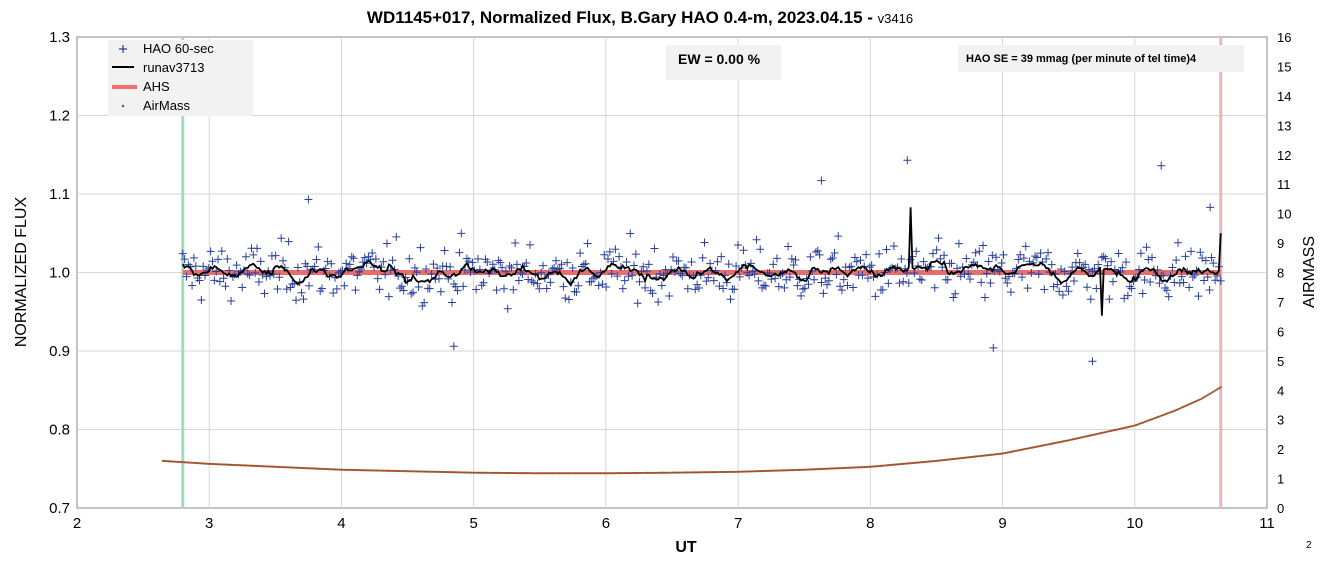  What do you see at coordinates (1284, 66) in the screenshot?
I see `y2-tick-label: 15` at bounding box center [1284, 66].